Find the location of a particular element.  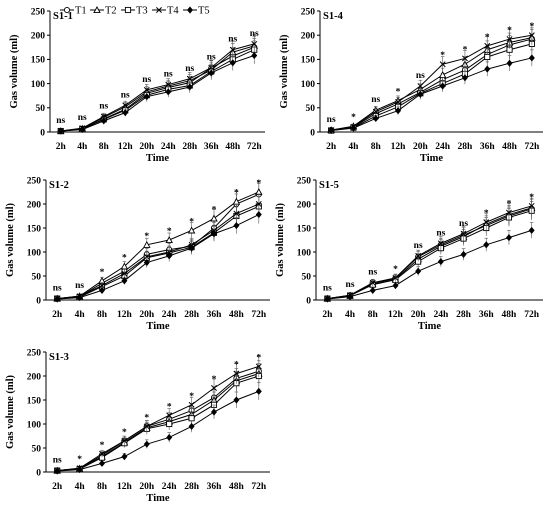

panel-title: S1-3 is located at coordinates (59, 357).